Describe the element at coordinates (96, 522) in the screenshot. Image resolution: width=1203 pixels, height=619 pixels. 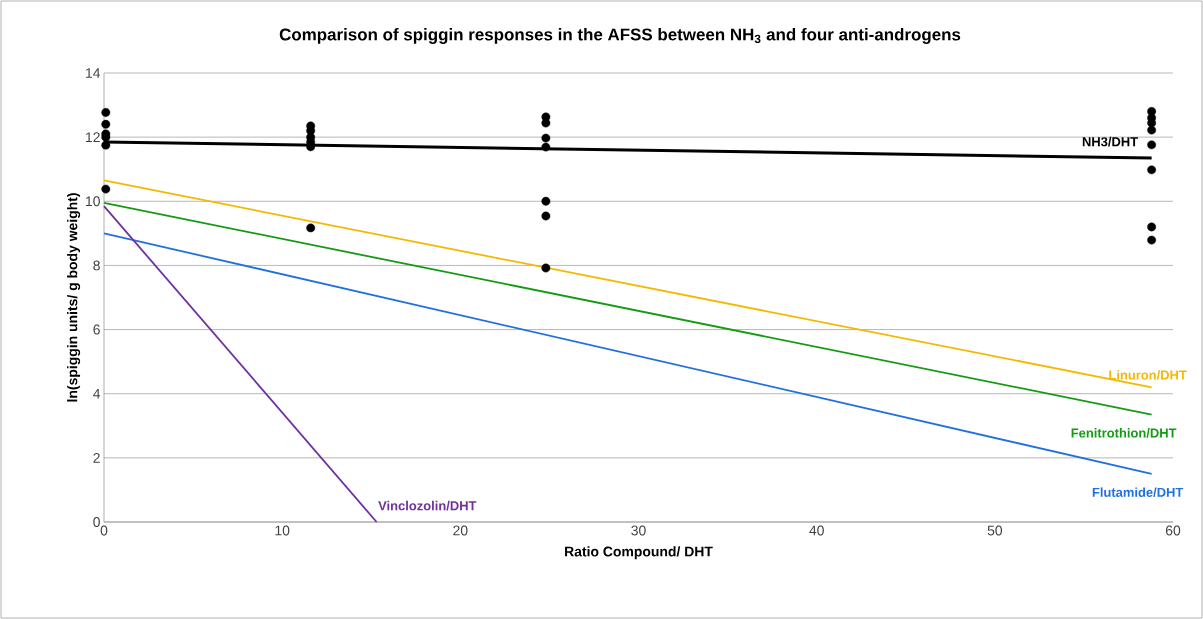
I see `y-tick-label: 0` at that location.